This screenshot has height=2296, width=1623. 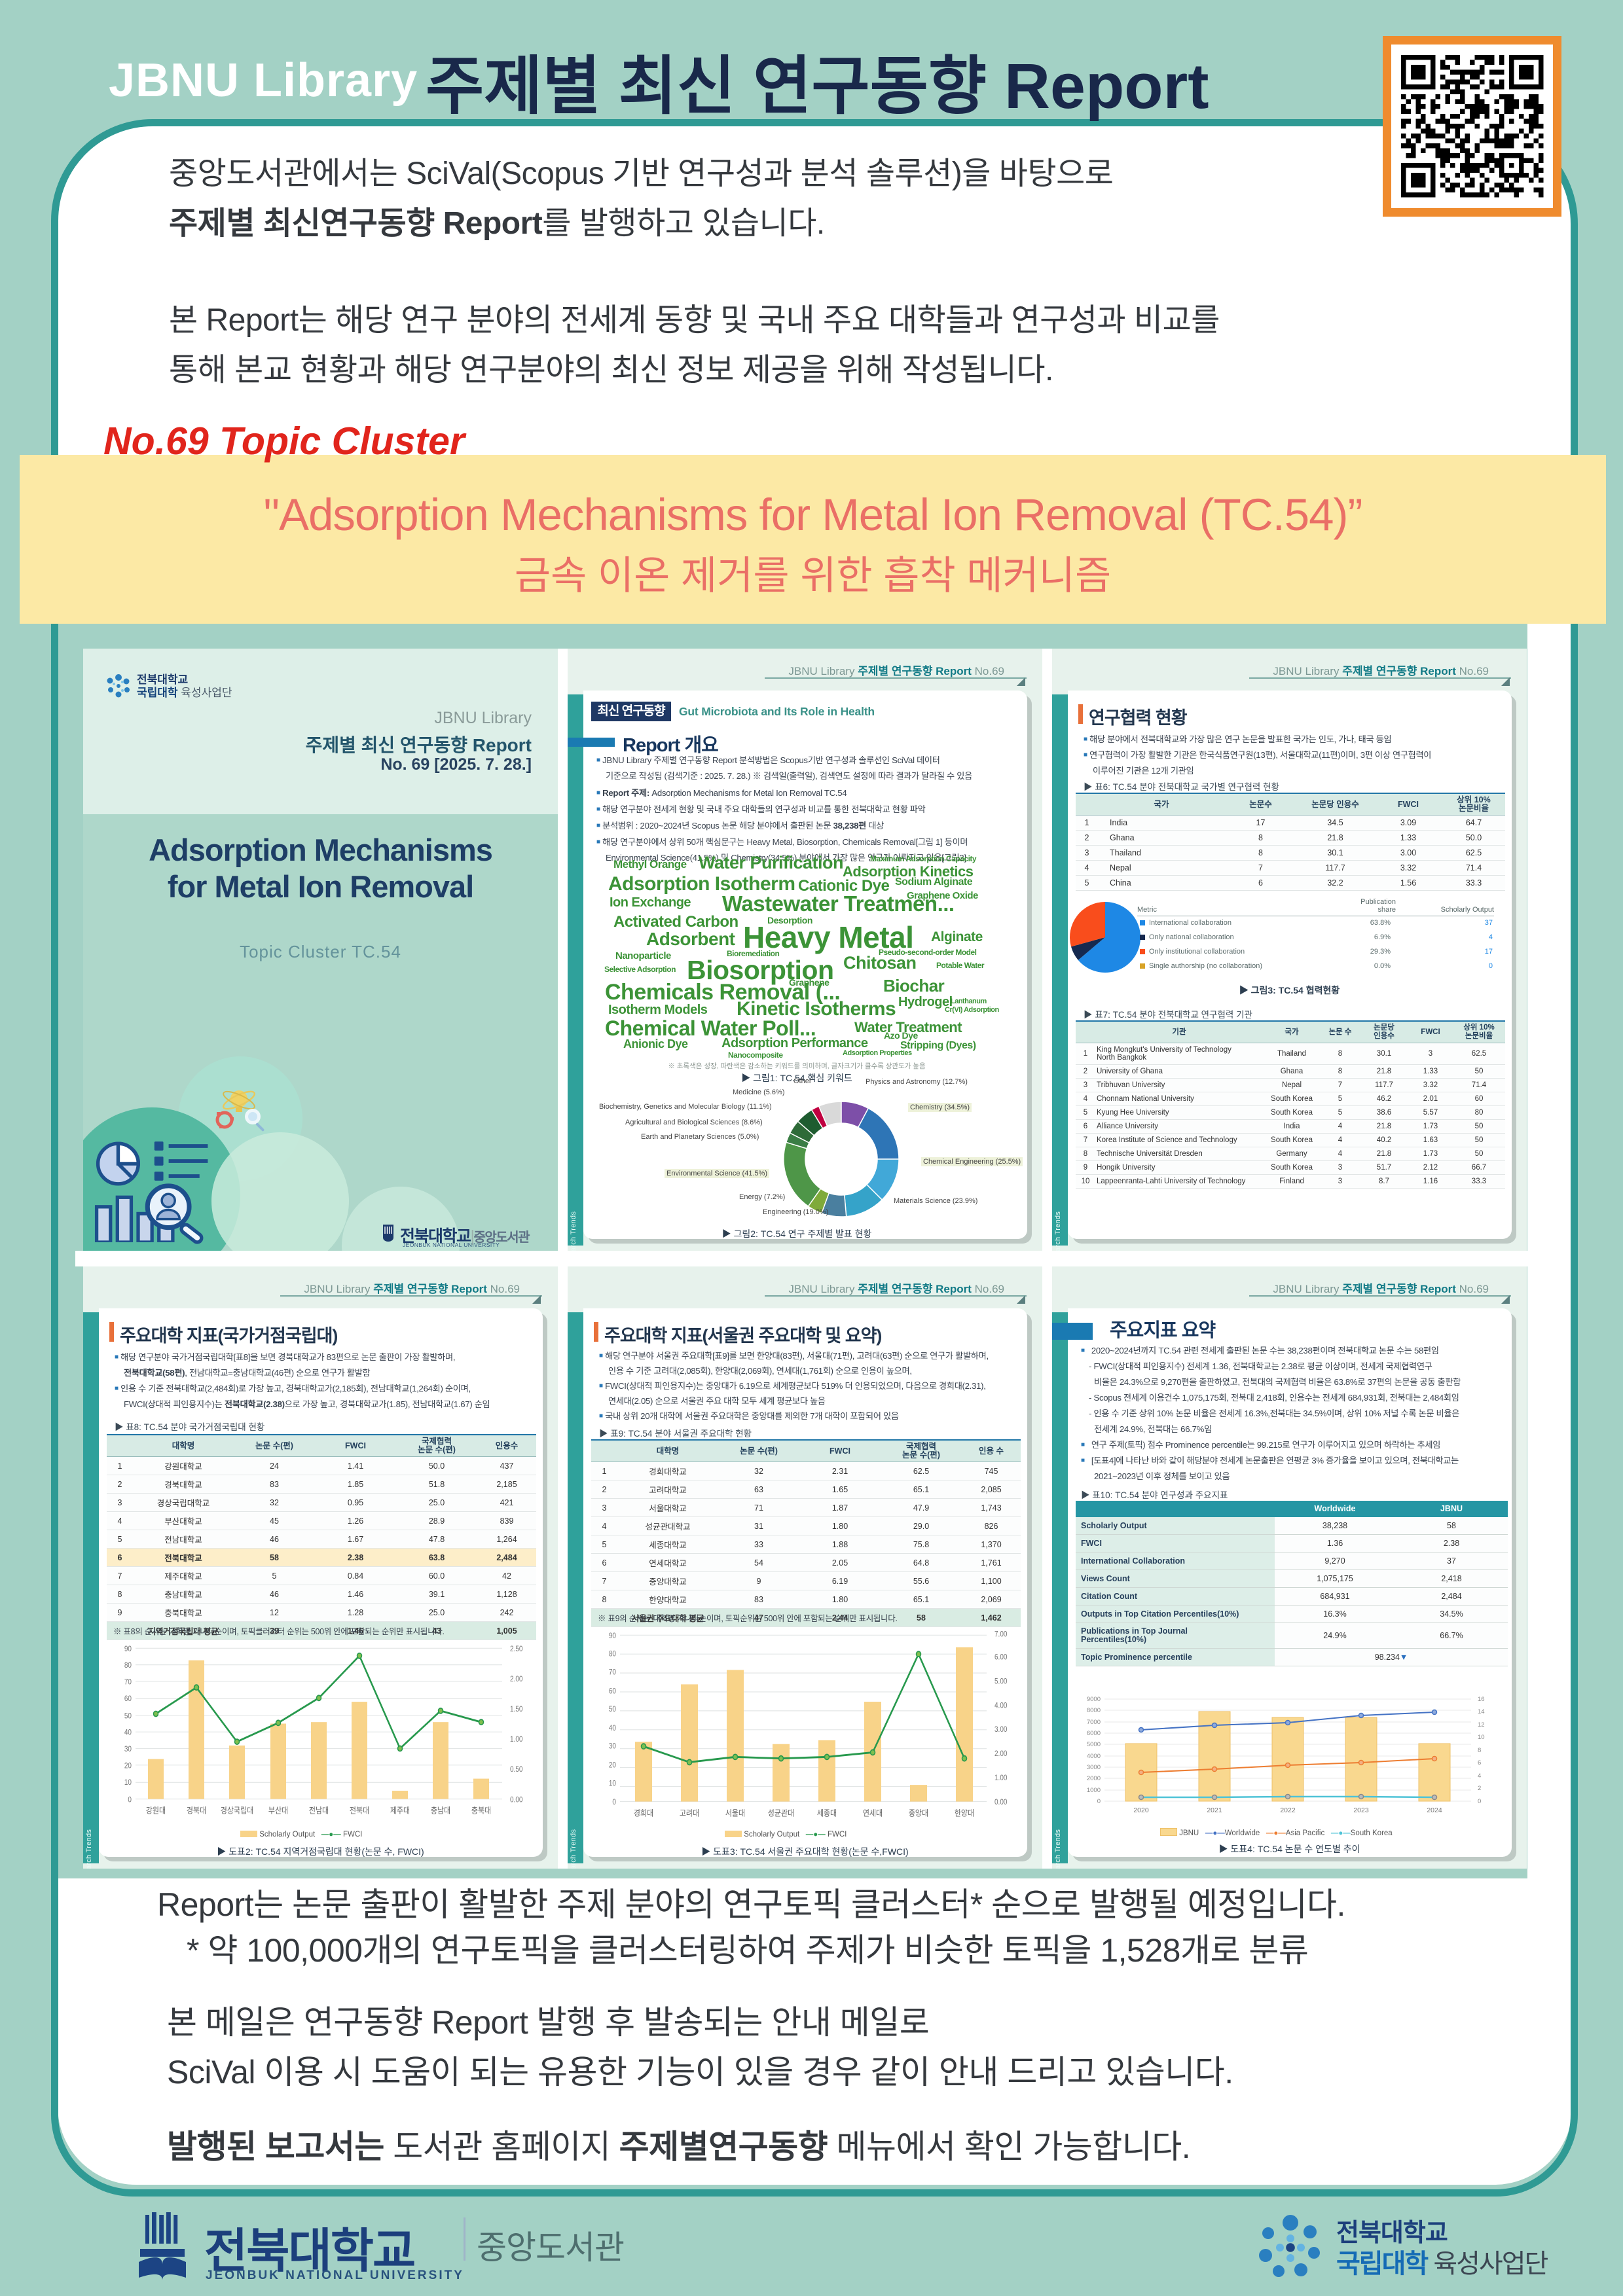 What do you see at coordinates (873, 1813) in the screenshot?
I see `svg-text: 연세대` at bounding box center [873, 1813].